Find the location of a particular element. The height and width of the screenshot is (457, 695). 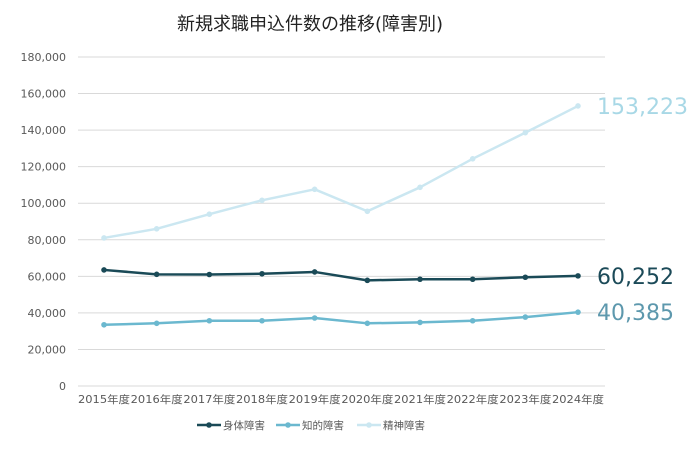

x-tick-label: 2019年度 is located at coordinates (315, 399).